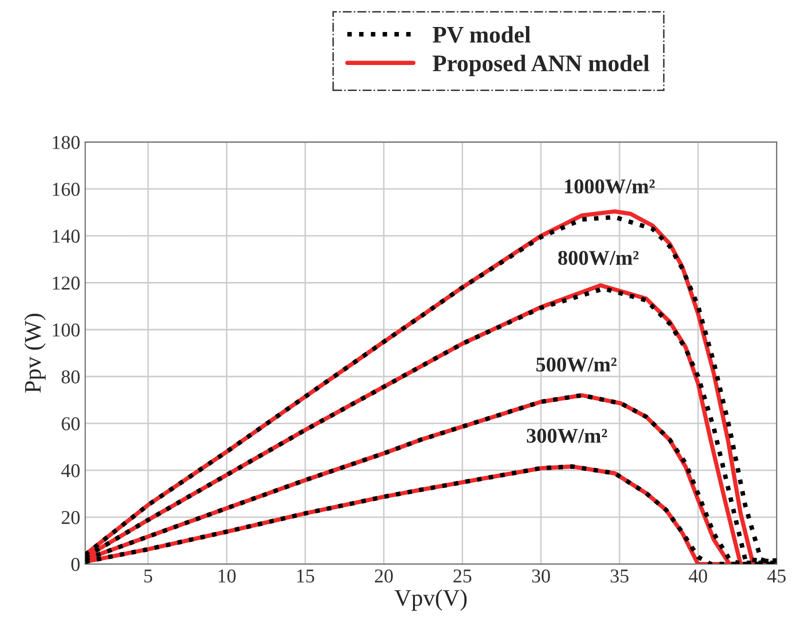 The height and width of the screenshot is (626, 804). Describe the element at coordinates (148, 576) in the screenshot. I see `x-tick-label: 5` at that location.